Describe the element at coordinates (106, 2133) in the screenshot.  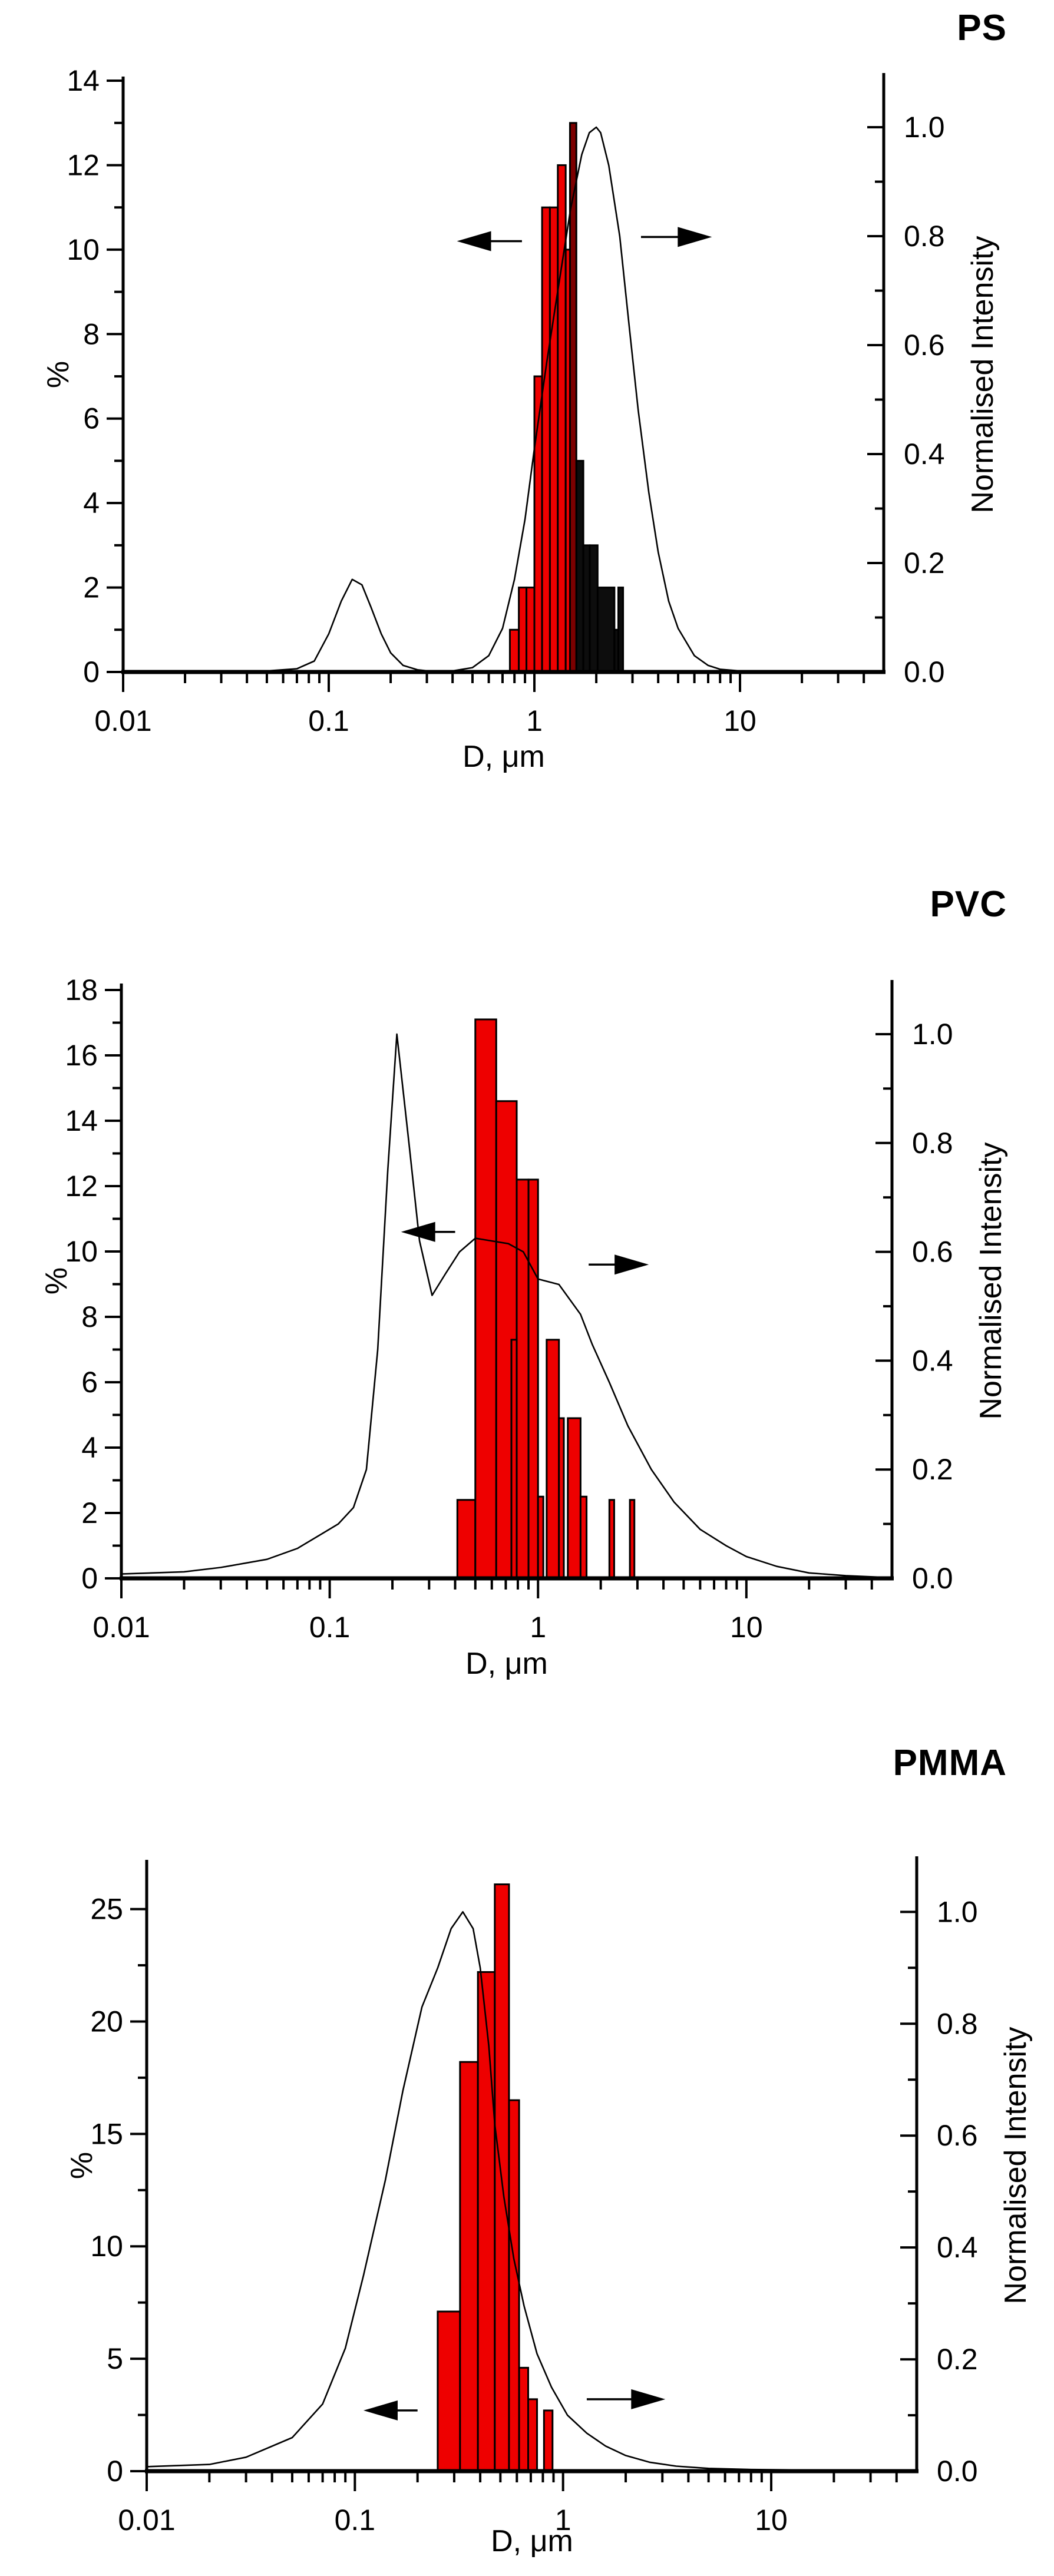
I see `left-tick-label: 15` at that location.